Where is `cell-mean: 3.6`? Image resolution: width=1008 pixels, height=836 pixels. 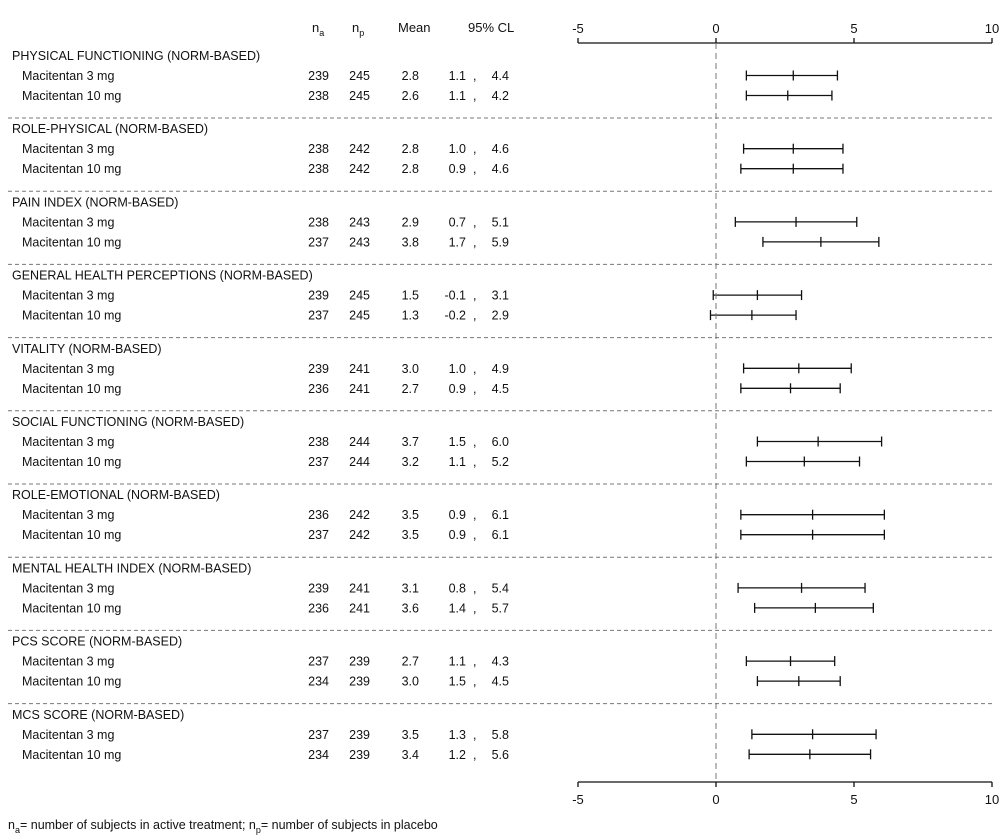 cell-mean: 3.6 is located at coordinates (410, 608).